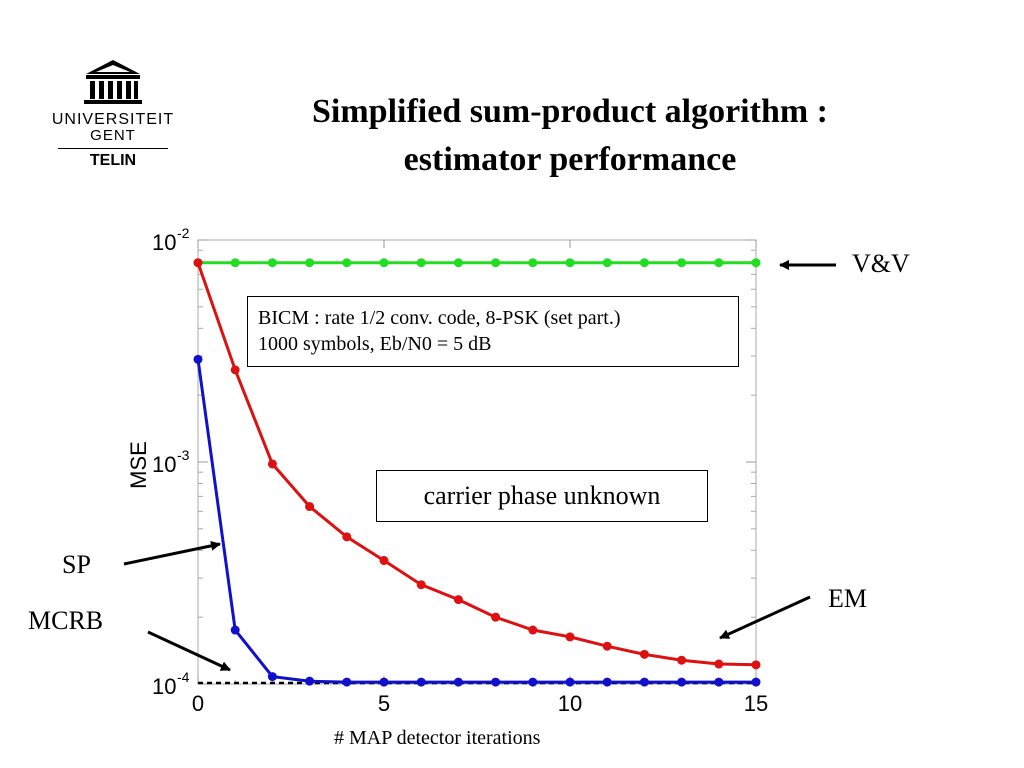 This screenshot has height=768, width=1024. Describe the element at coordinates (183, 233) in the screenshot. I see `y-tick-exponent: -2` at that location.